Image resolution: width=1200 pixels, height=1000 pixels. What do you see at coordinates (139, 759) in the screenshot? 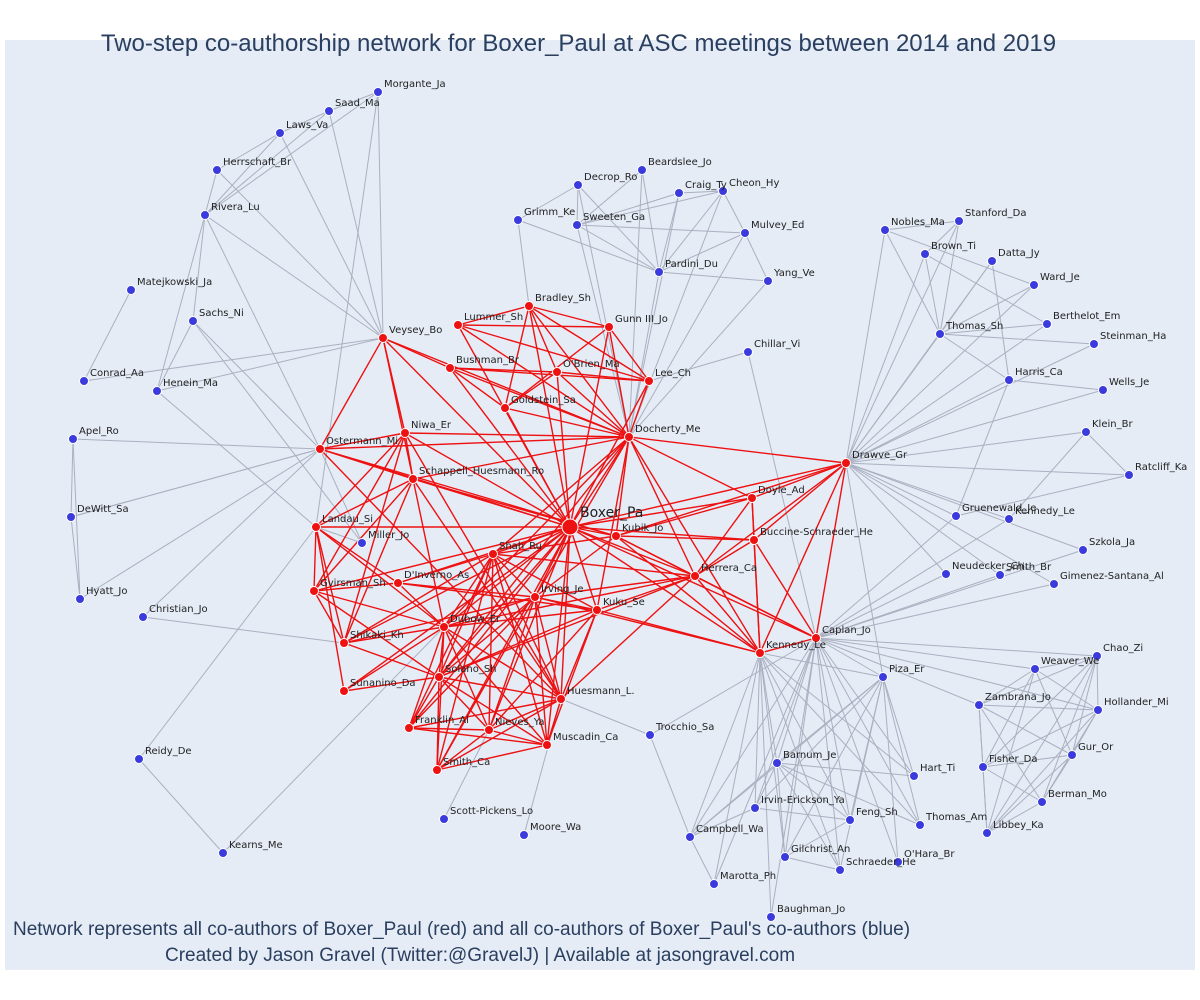
I see `node-reidy-de` at bounding box center [139, 759].